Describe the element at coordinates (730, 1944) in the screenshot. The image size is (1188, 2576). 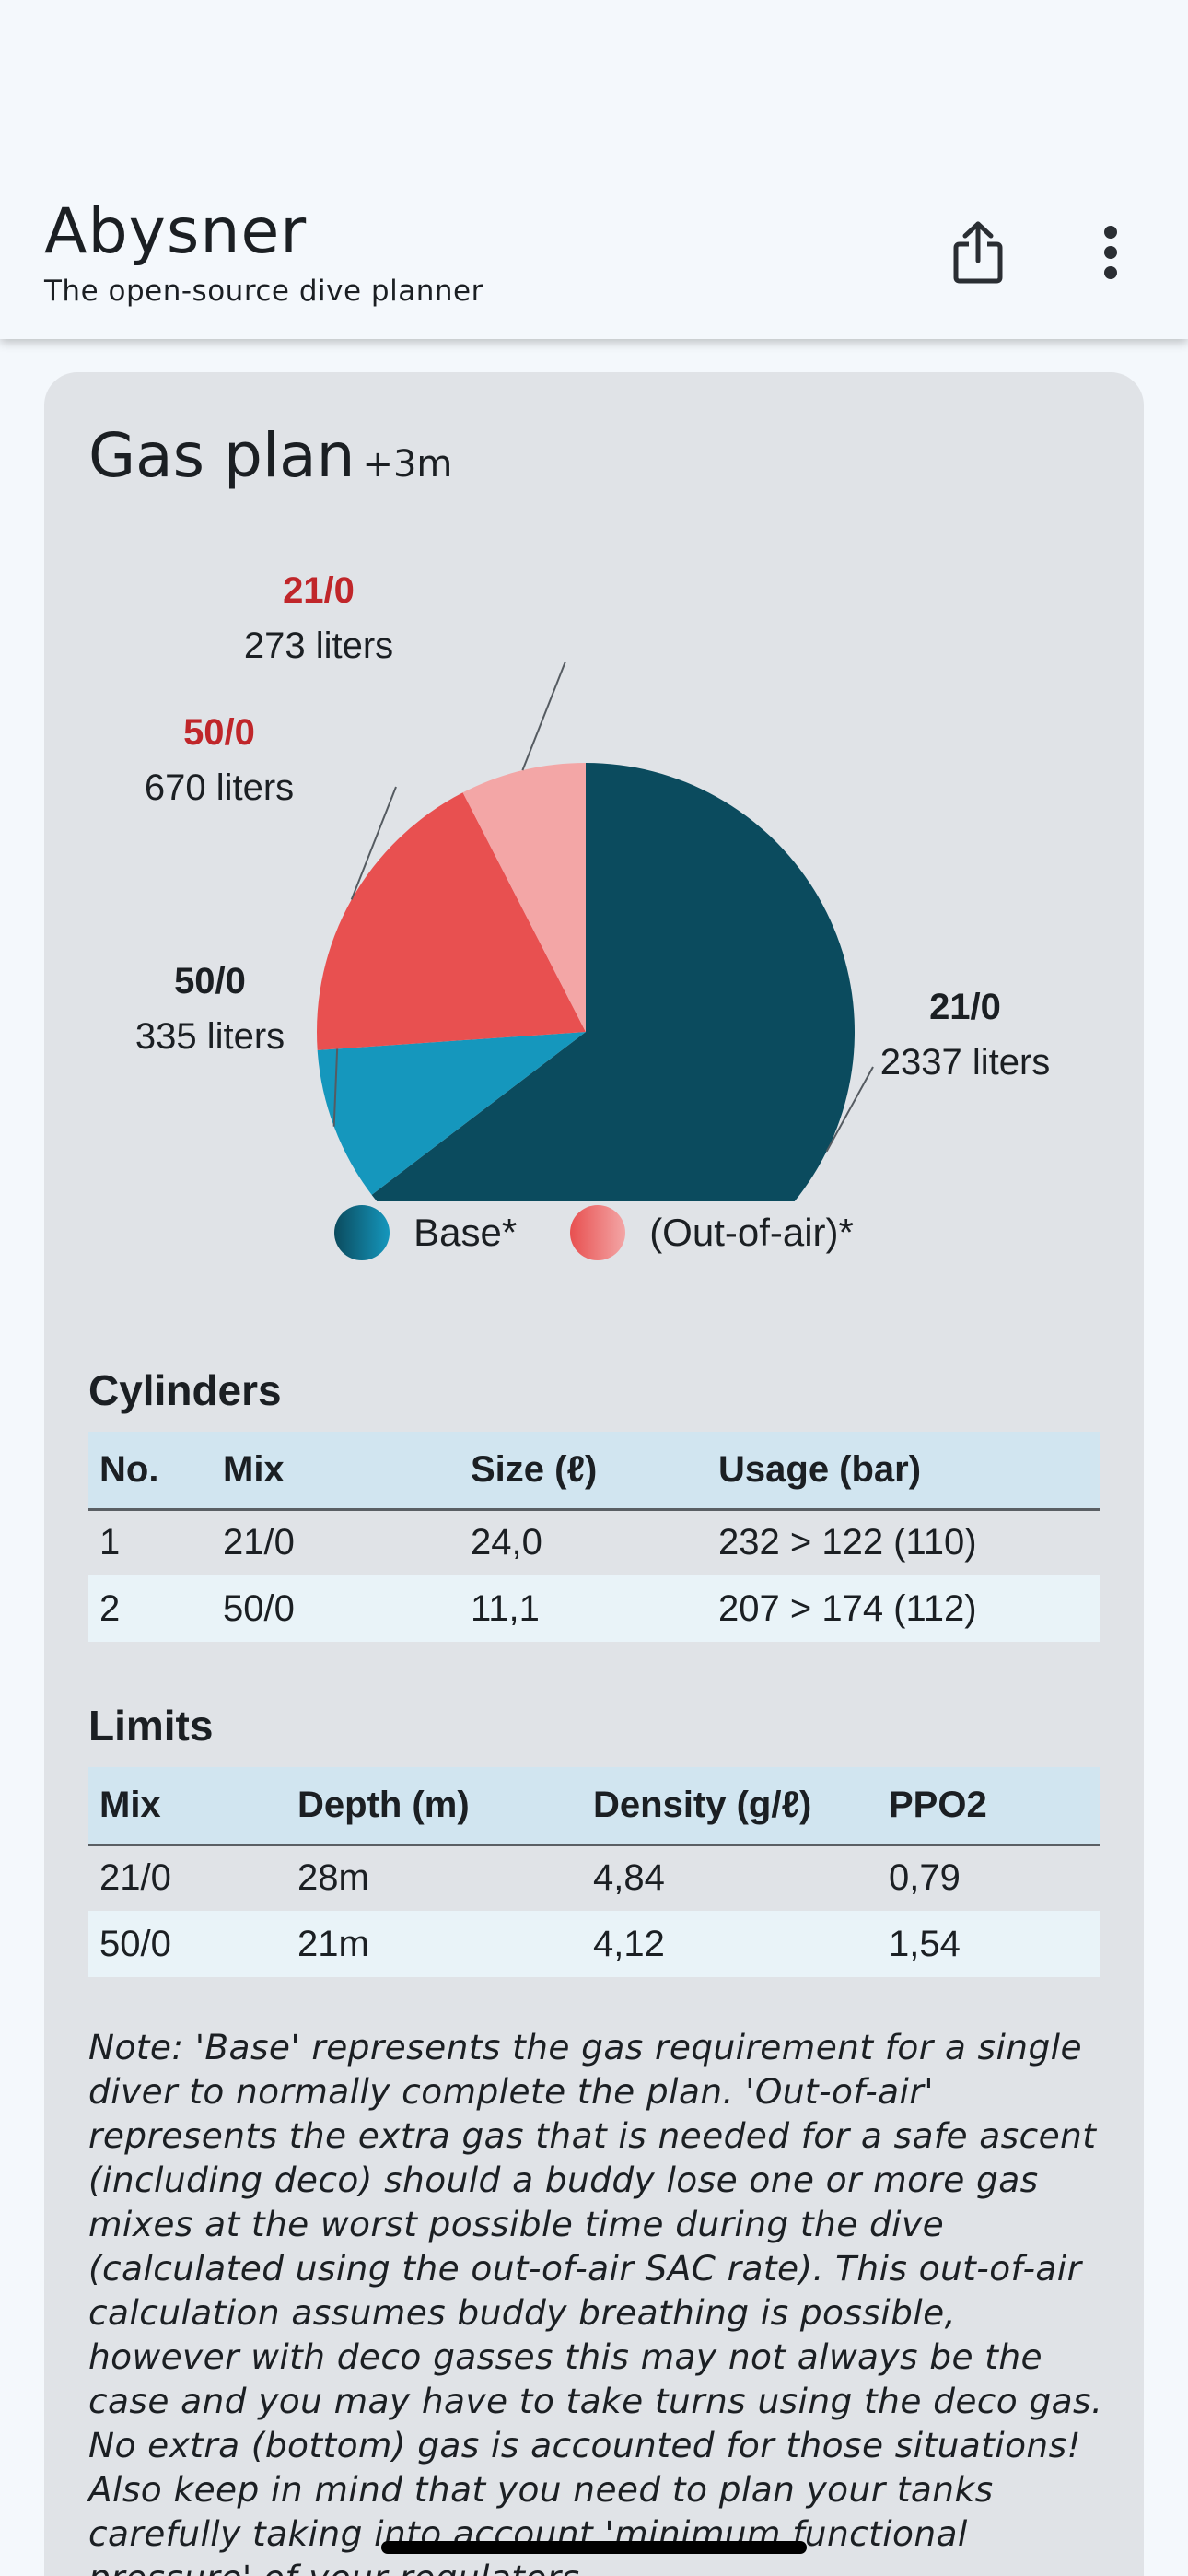
I see `limit-density: 4,12` at that location.